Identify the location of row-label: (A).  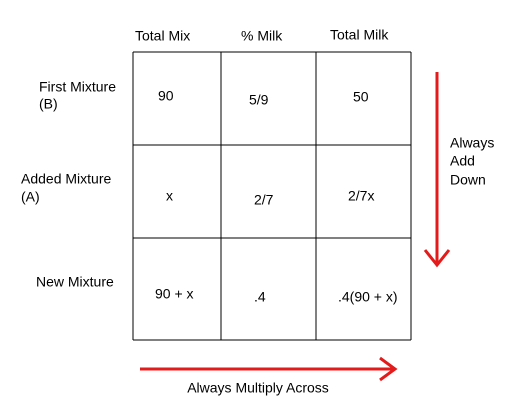
(30, 197).